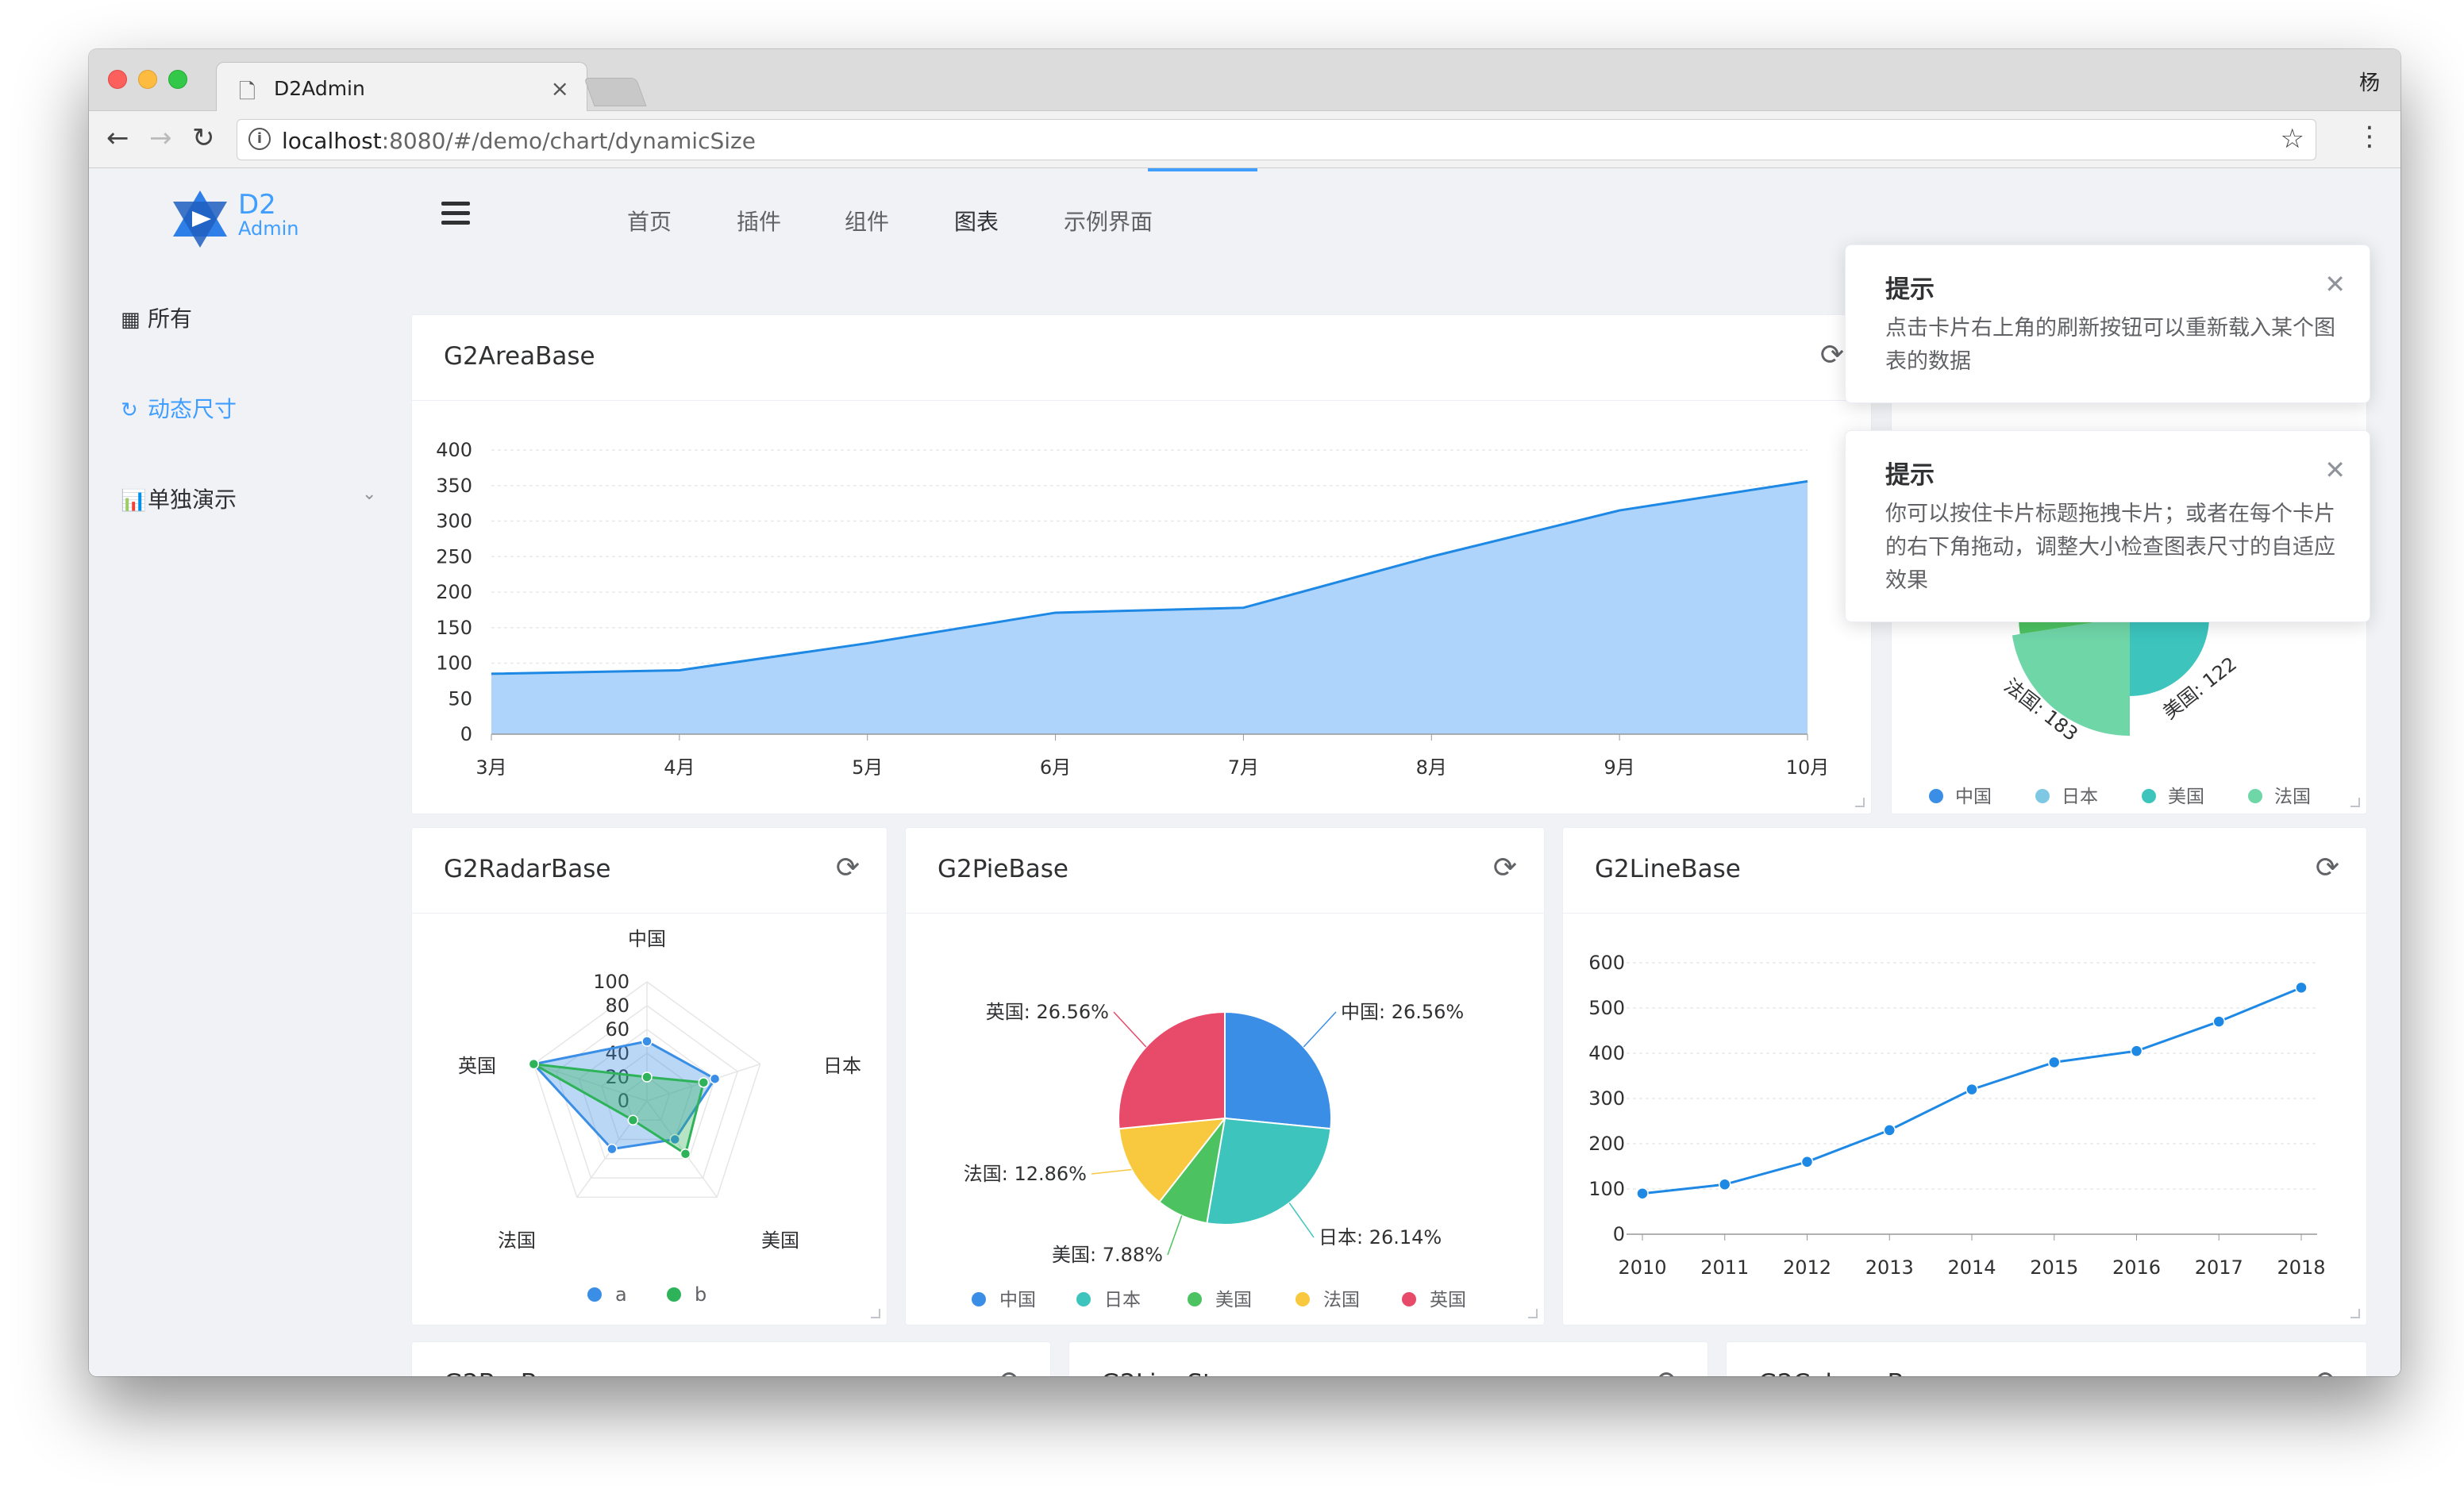 The width and height of the screenshot is (2464, 1489). Describe the element at coordinates (1619, 768) in the screenshot. I see `x-tick-label: 9月` at that location.